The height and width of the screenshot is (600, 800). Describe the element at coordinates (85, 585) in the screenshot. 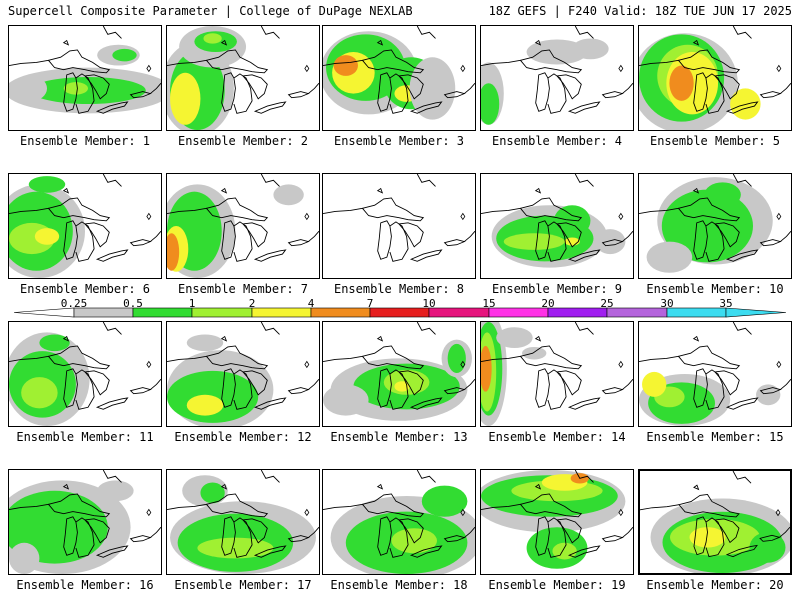

I see `member-label: Ensemble Member: 16` at that location.